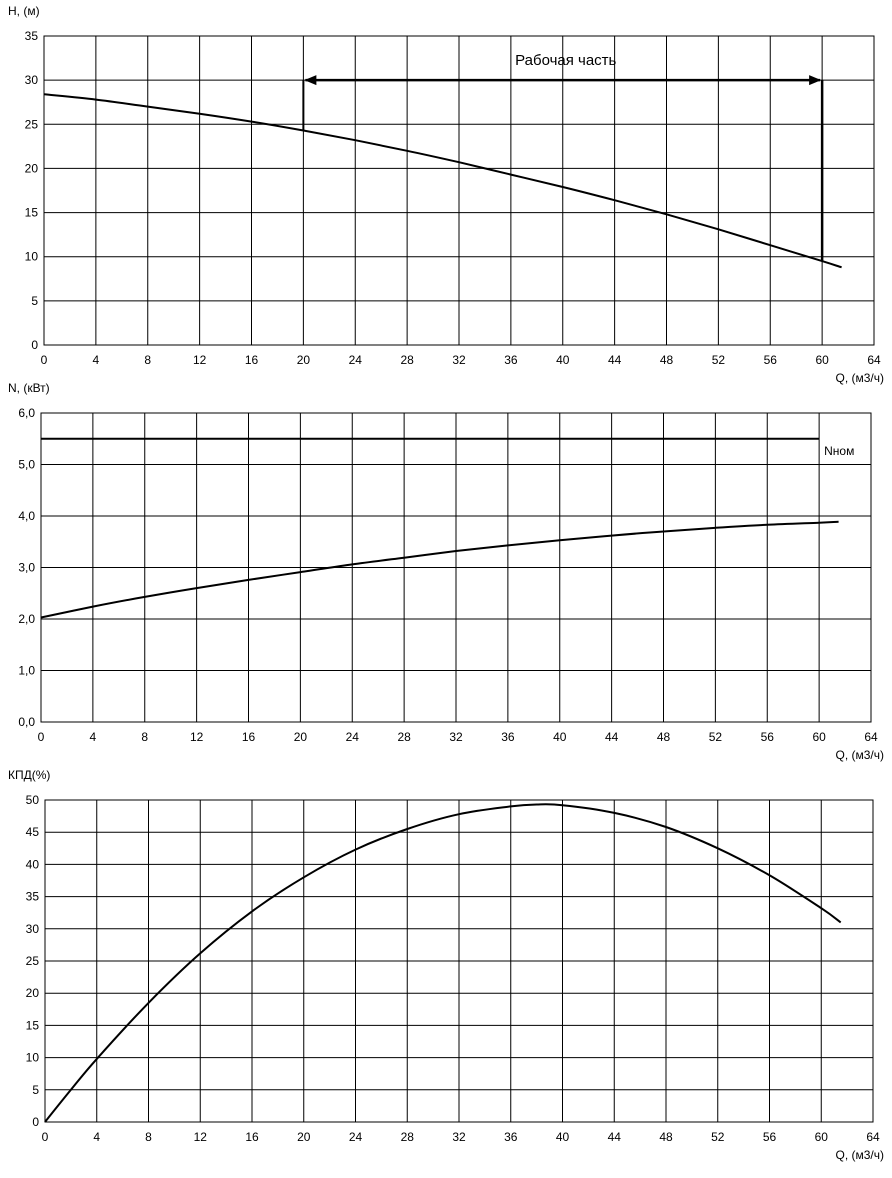  I want to click on y-tick-label: 1,0, so click(26, 671).